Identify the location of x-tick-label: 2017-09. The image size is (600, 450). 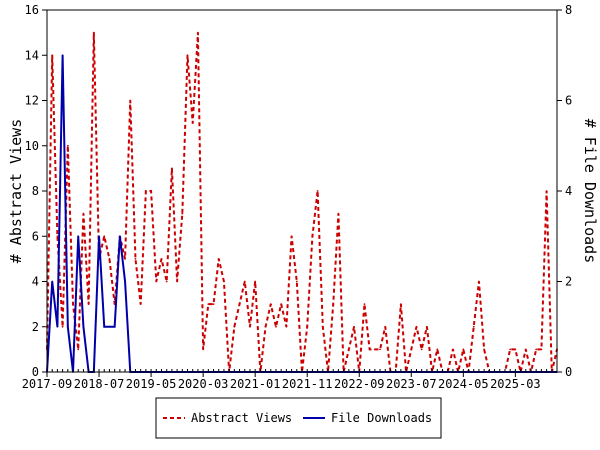
(47, 384).